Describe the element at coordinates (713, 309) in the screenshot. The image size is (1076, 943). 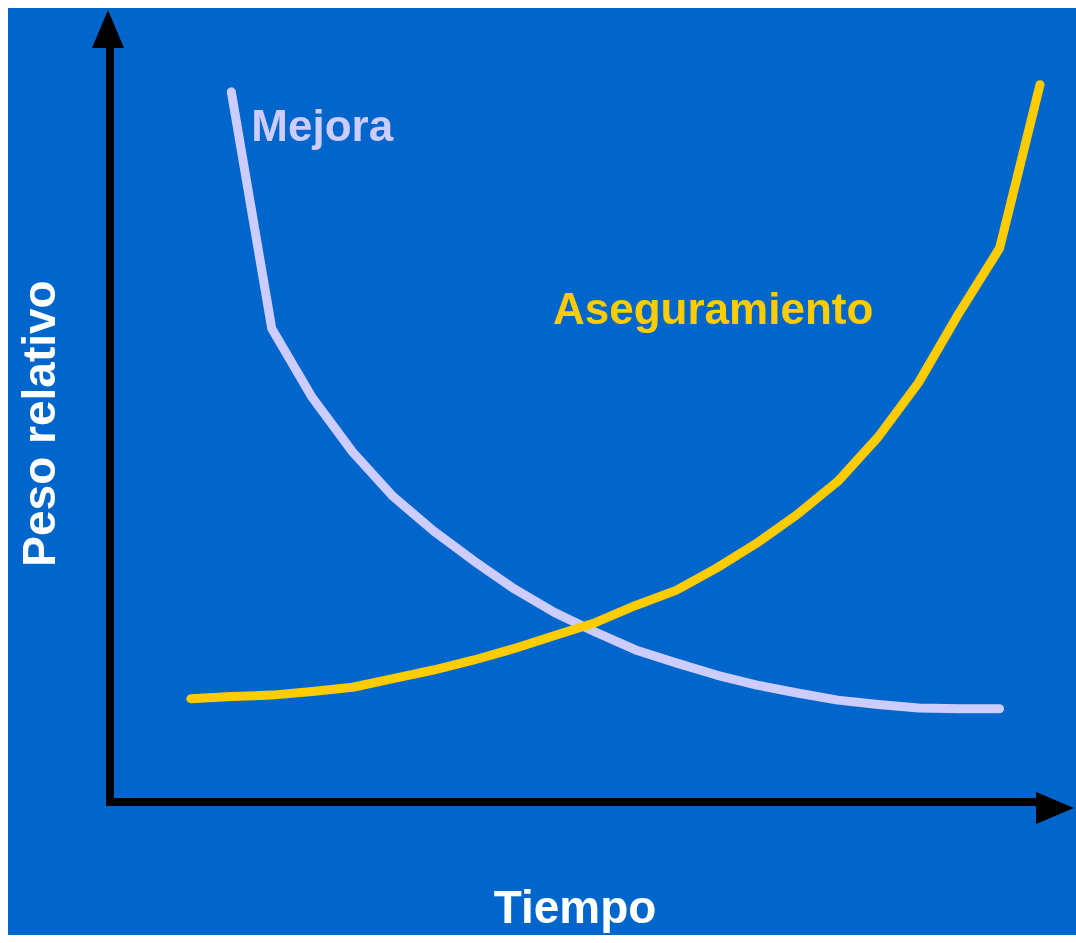
I see `series-label: Aseguramiento` at that location.